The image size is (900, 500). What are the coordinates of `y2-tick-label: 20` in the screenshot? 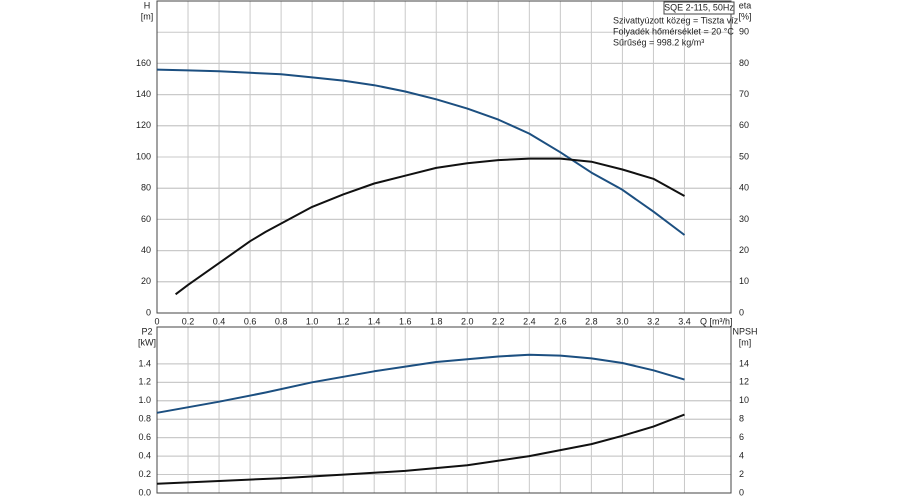 It's located at (744, 250).